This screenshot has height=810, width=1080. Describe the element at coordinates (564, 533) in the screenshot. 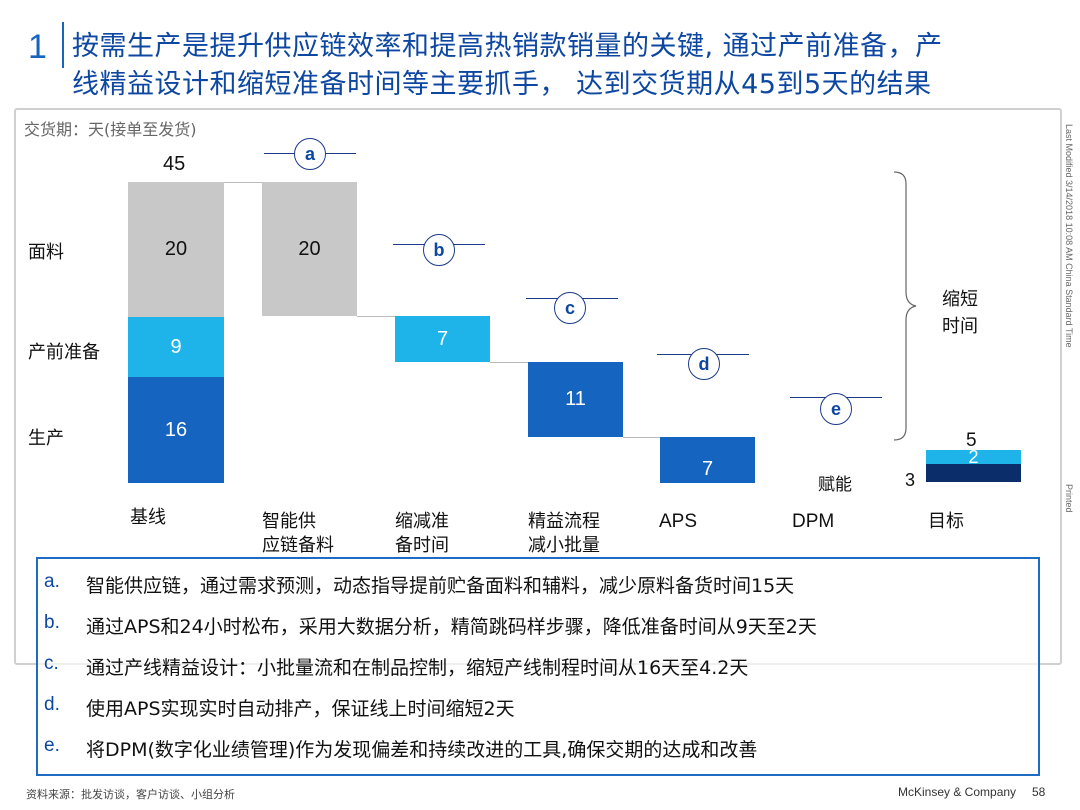

I see `category-c: 精益流程 减小批量` at that location.